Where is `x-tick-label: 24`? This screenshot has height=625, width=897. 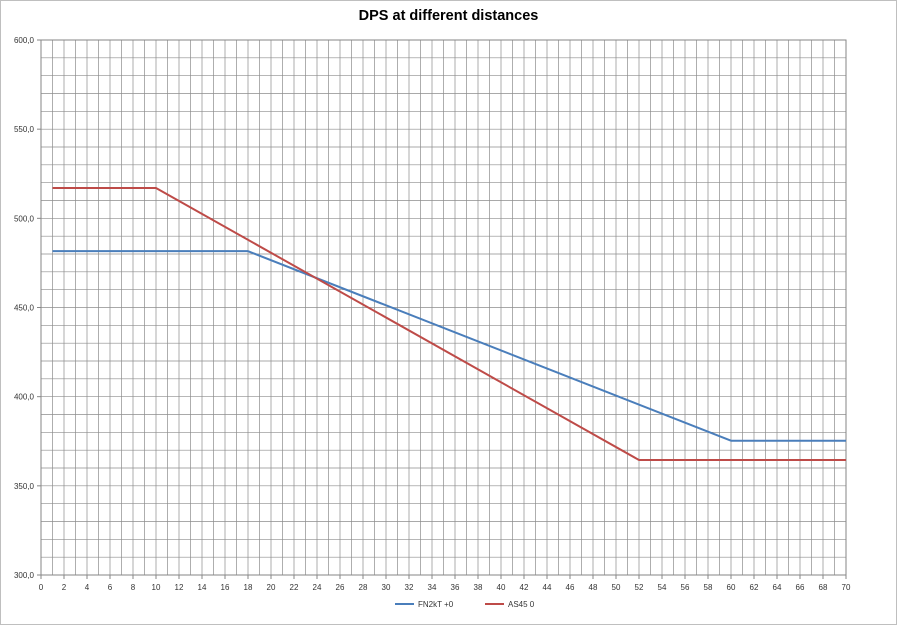
x-tick-label: 24 is located at coordinates (317, 587).